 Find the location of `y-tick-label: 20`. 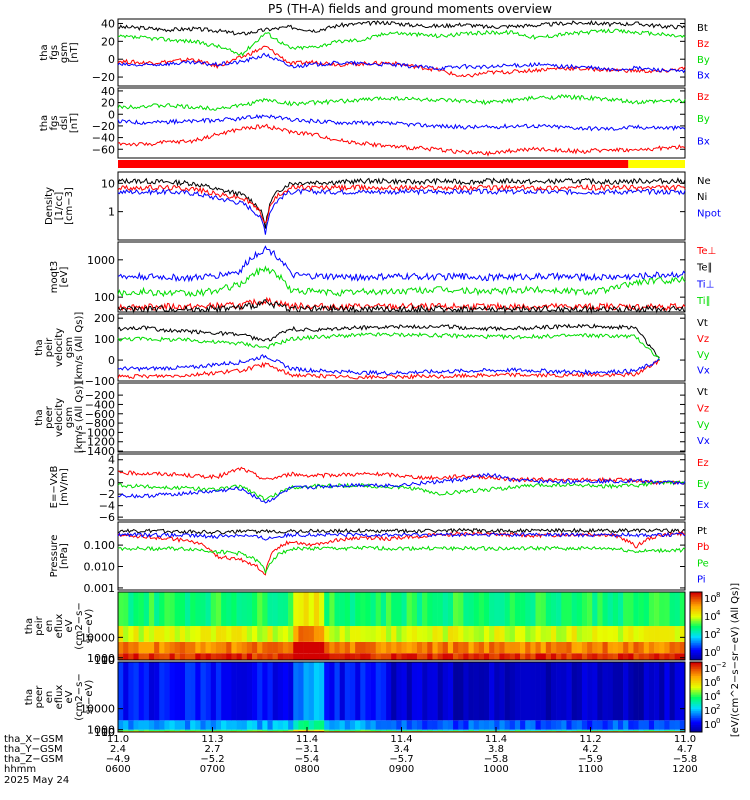

y-tick-label: 20 is located at coordinates (108, 41).